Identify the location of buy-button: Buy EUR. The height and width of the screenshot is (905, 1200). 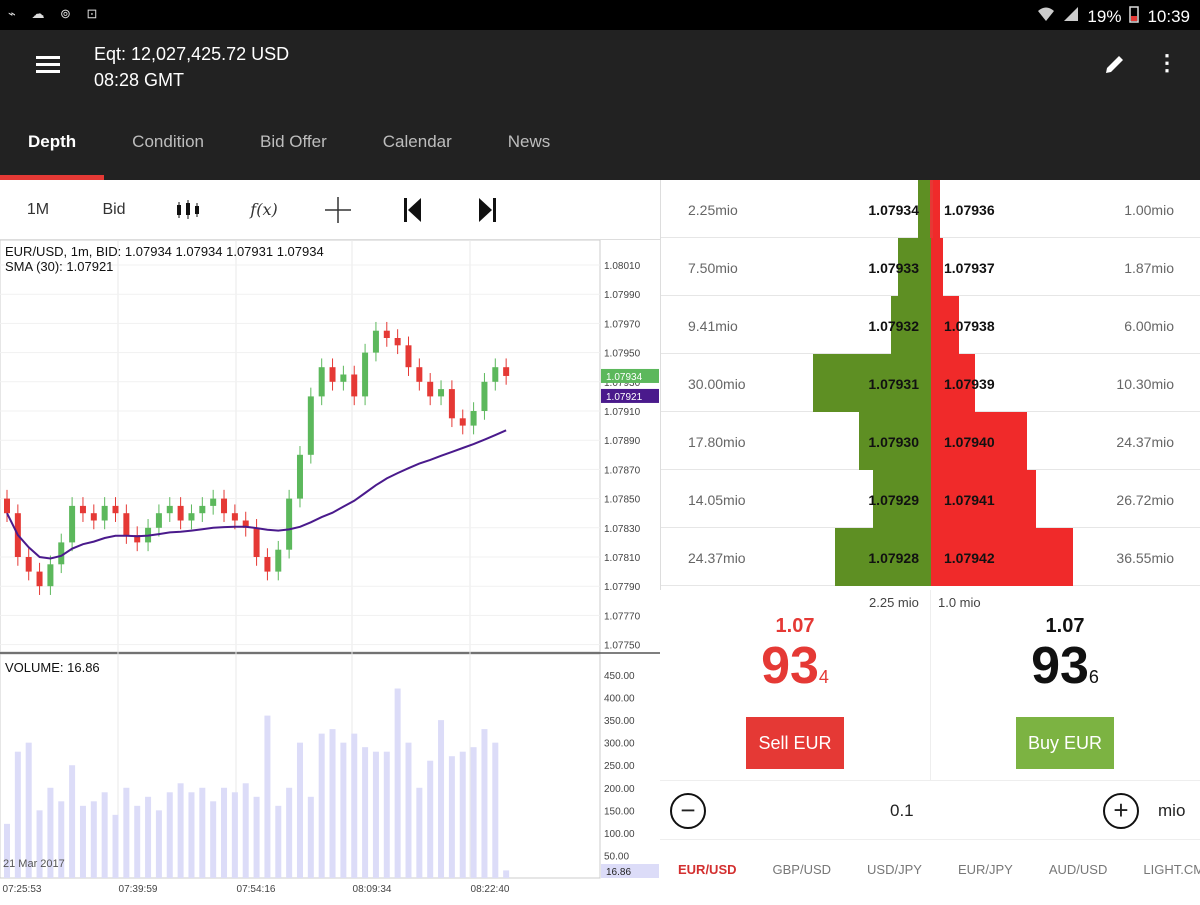
(1065, 743).